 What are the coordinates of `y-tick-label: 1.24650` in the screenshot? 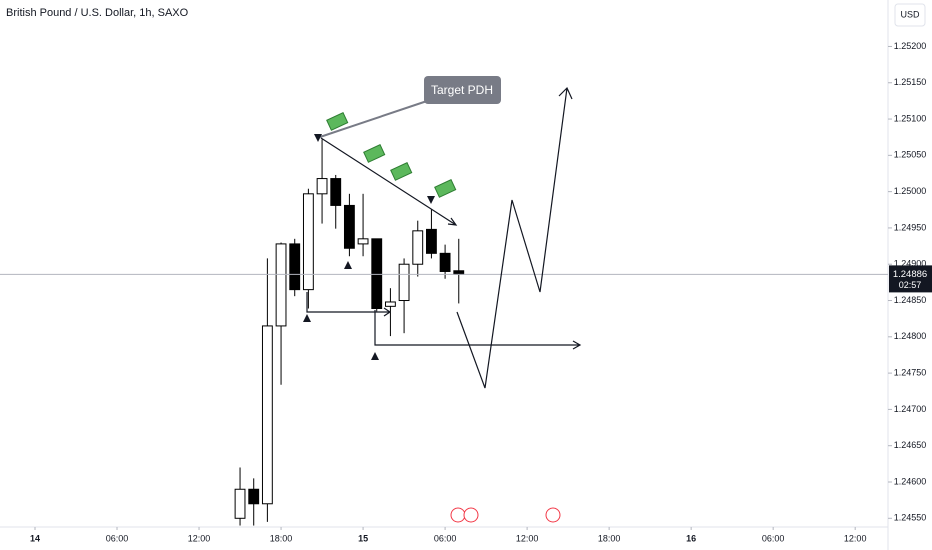 It's located at (910, 445).